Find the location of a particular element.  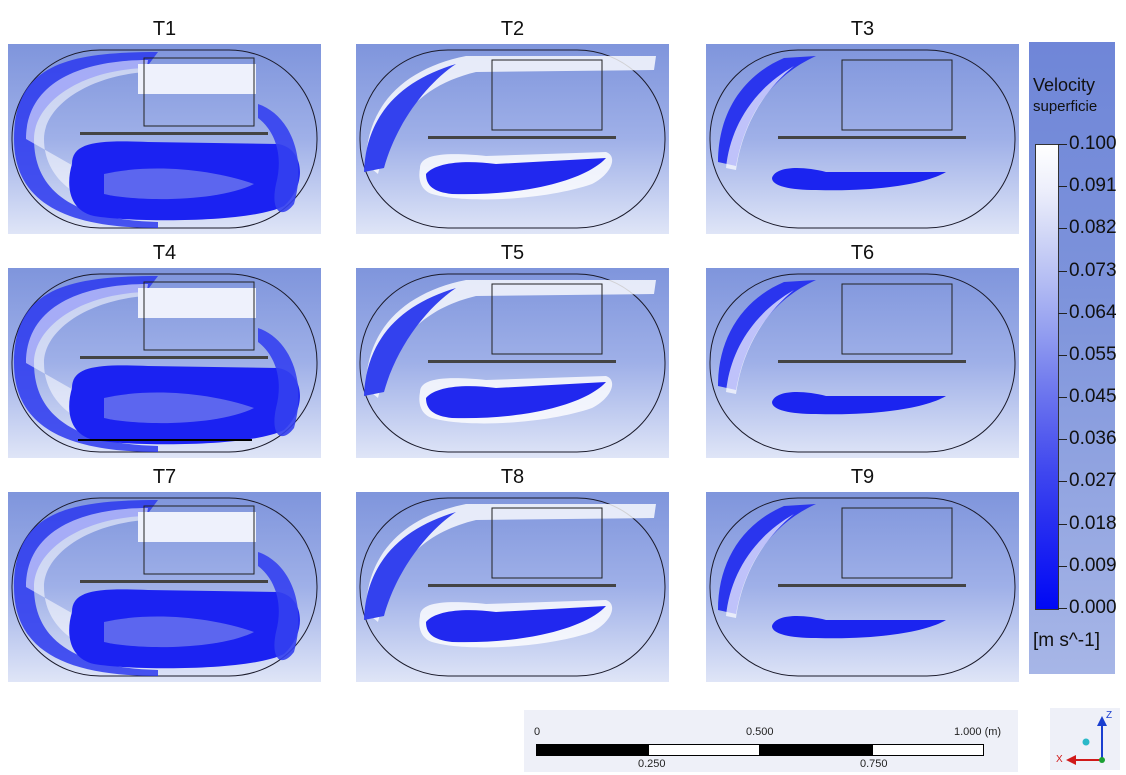

contour-panel-7: T7 is located at coordinates (164, 574).